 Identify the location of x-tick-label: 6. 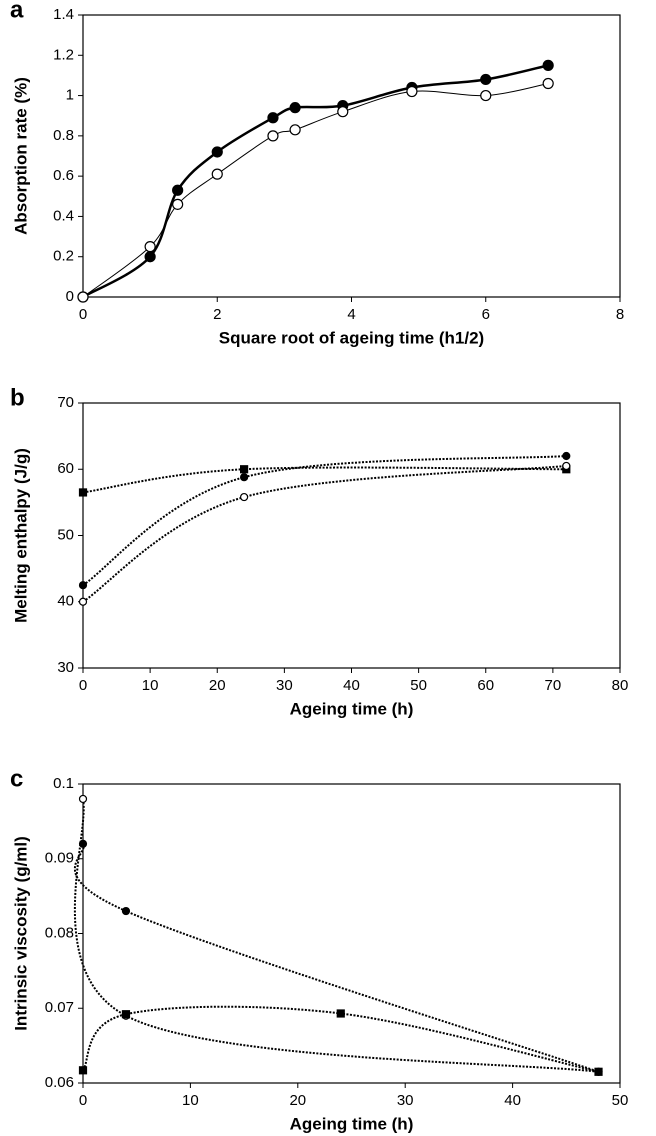
(486, 314).